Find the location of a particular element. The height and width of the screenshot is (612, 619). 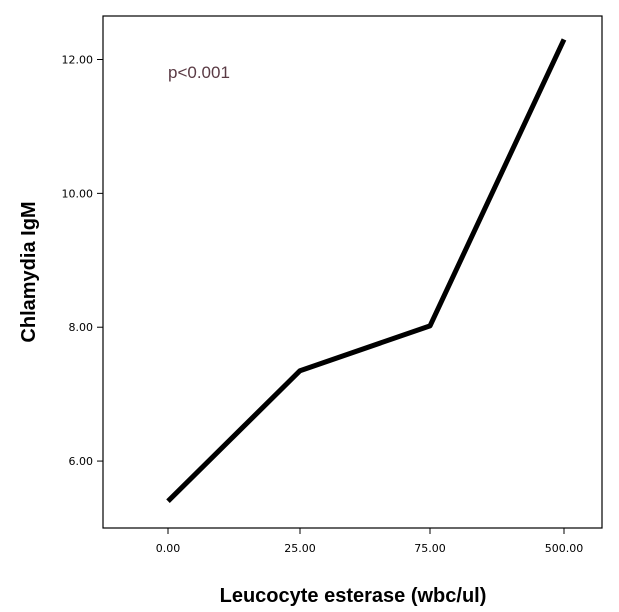

x-tick-label: 0.00 is located at coordinates (168, 548).